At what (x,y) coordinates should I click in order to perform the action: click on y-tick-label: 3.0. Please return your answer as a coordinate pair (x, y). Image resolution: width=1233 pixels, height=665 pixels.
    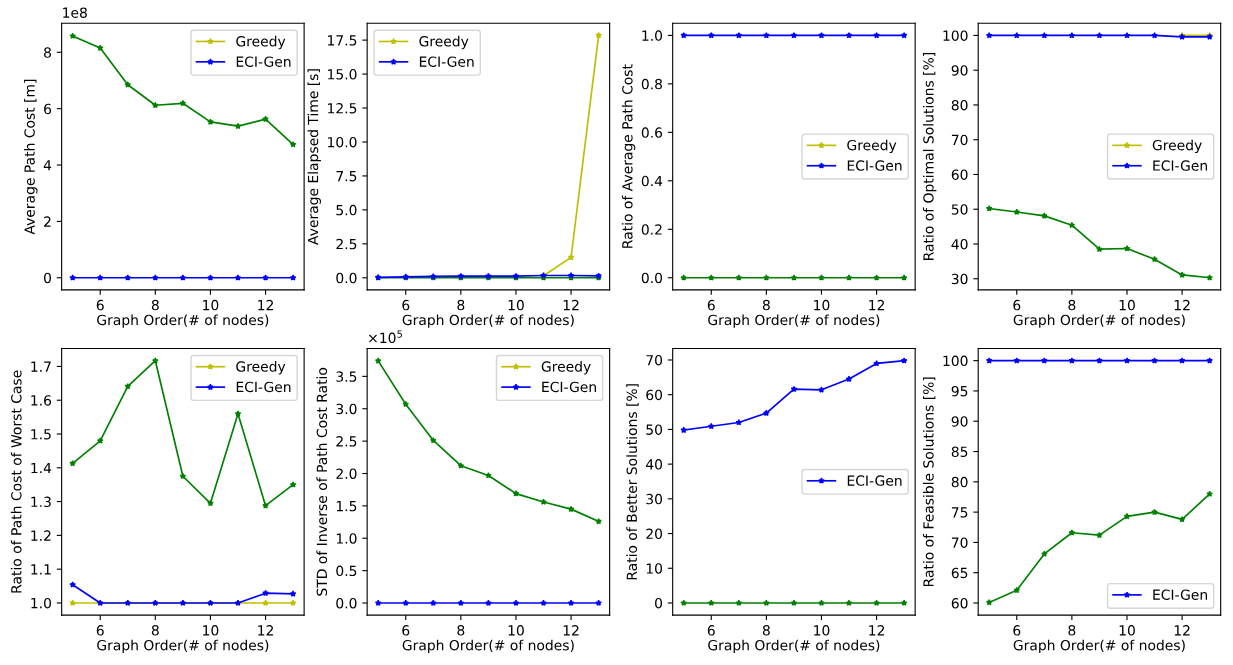
    Looking at the image, I should click on (346, 409).